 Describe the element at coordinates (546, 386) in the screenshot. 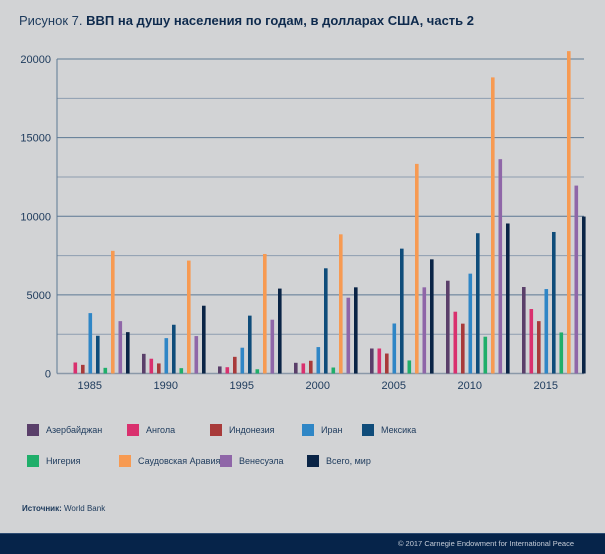

I see `x-tick-label: 2015` at that location.